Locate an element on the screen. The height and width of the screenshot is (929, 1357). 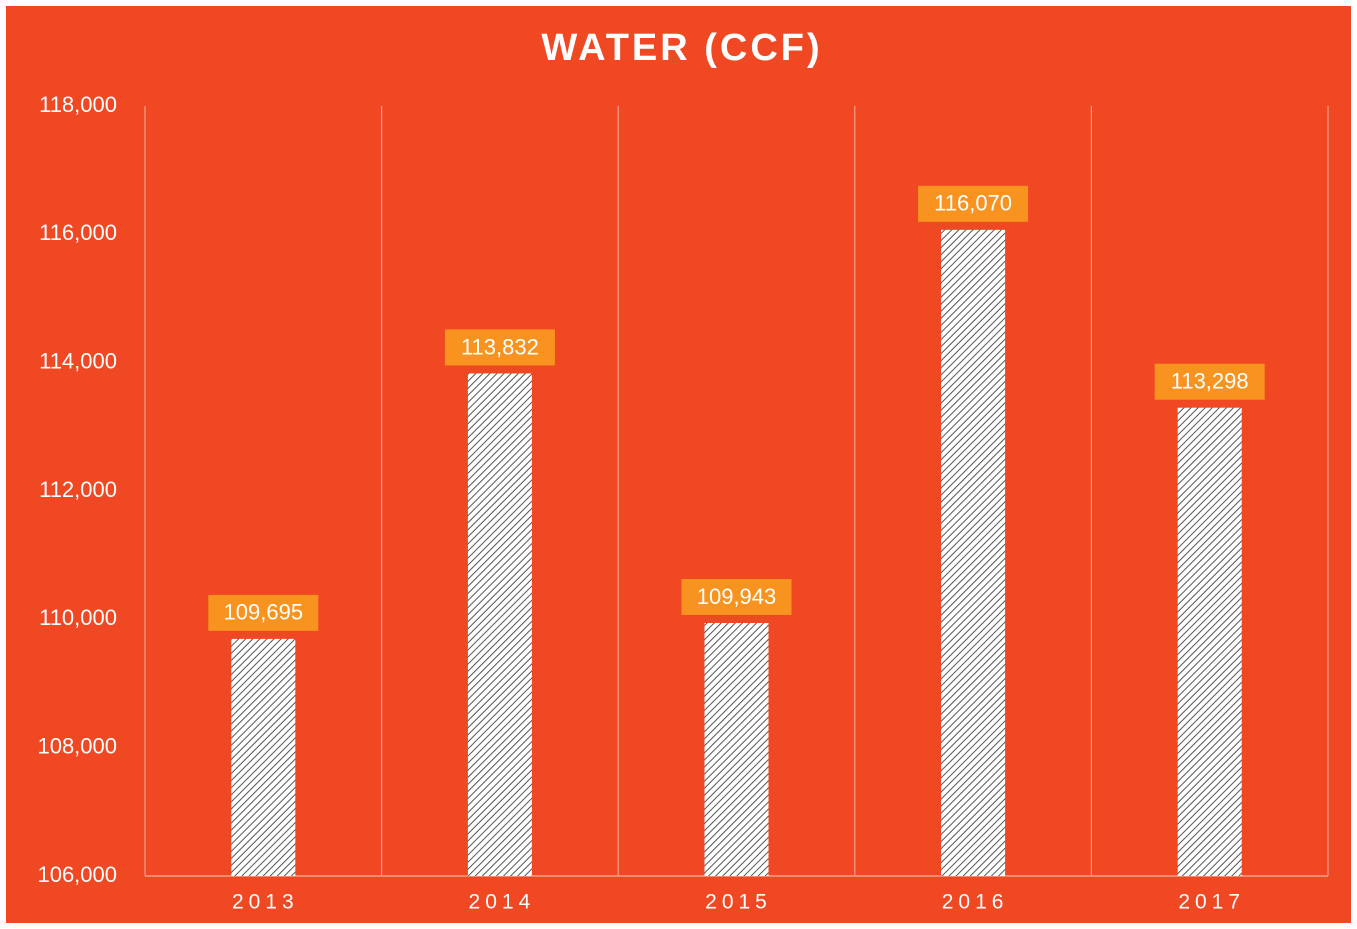
x-tick-label: 2015 is located at coordinates (738, 902).